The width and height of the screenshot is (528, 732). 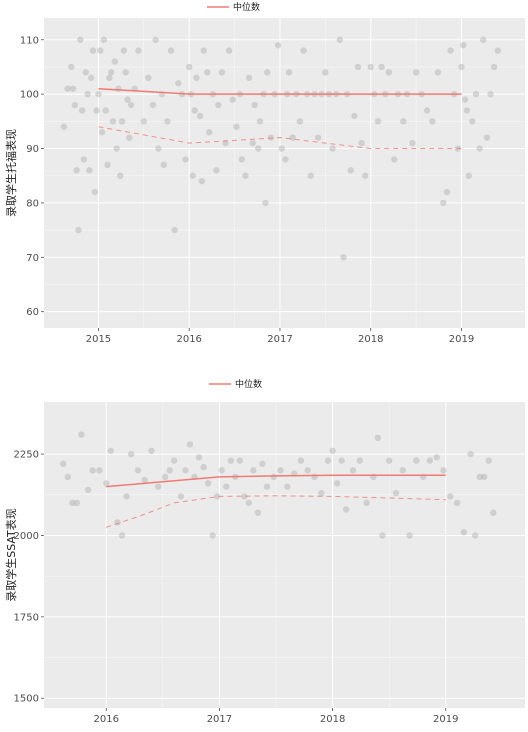 I want to click on ssat-y-axis-title: 录取学生SSAT表现, so click(x=11, y=555).